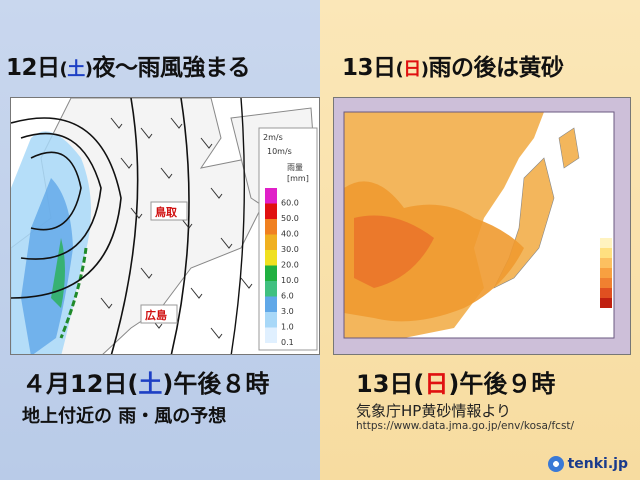  What do you see at coordinates (290, 203) in the screenshot?
I see `rain-legend-label: 60.0` at bounding box center [290, 203].